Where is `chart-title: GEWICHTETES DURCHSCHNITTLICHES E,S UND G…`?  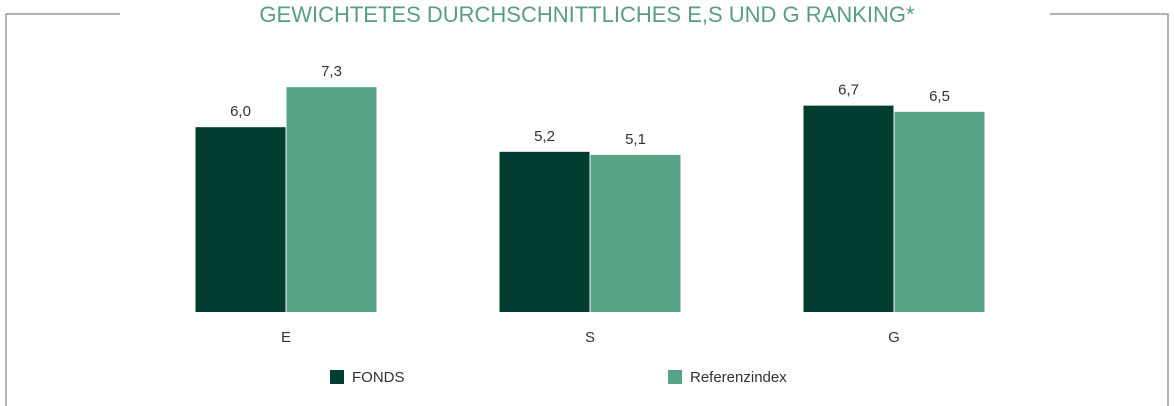
chart-title: GEWICHTETES DURCHSCHNITTLICHES E,S UND G… is located at coordinates (587, 14).